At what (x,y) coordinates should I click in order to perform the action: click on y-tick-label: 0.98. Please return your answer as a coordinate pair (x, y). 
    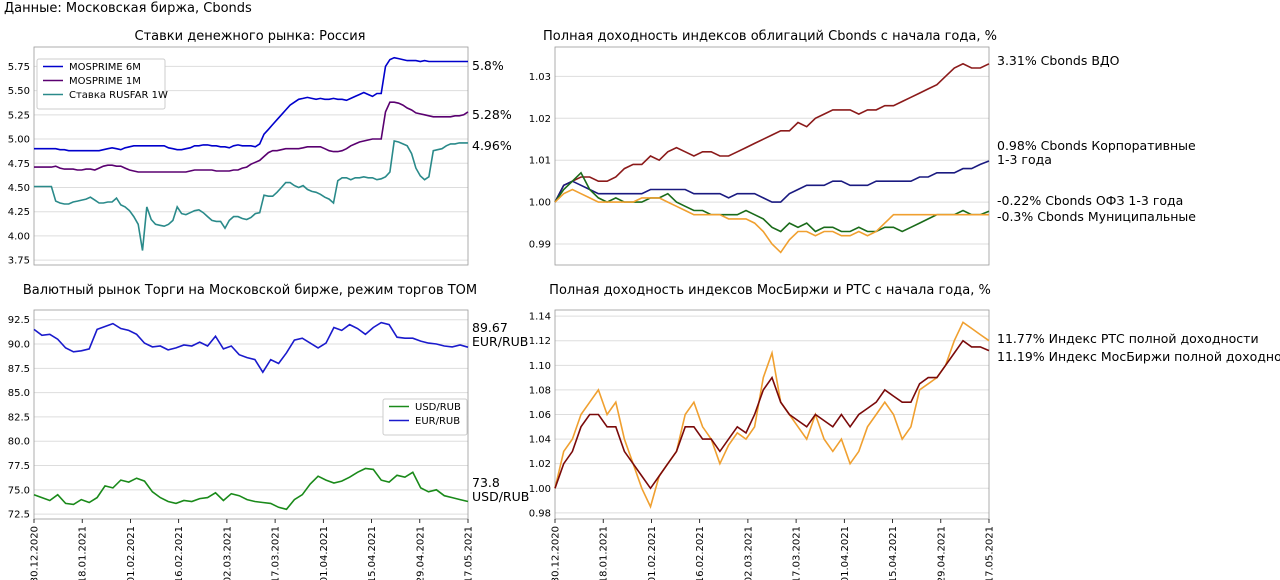
    Looking at the image, I should click on (540, 513).